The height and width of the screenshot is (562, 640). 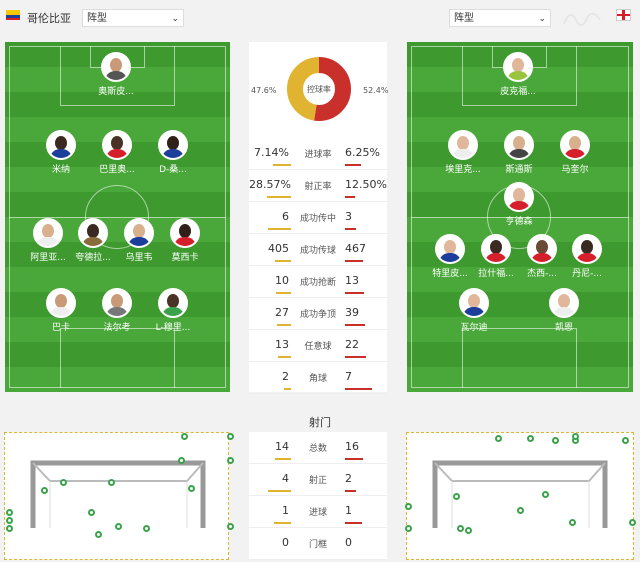 I want to click on home-stat-value: 13, so click(x=282, y=344).